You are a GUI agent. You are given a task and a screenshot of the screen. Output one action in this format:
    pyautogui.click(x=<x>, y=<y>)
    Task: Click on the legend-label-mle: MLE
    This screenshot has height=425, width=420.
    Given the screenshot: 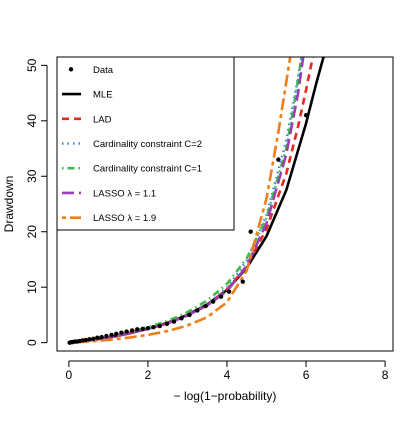 What is the action you would take?
    pyautogui.click(x=103, y=95)
    